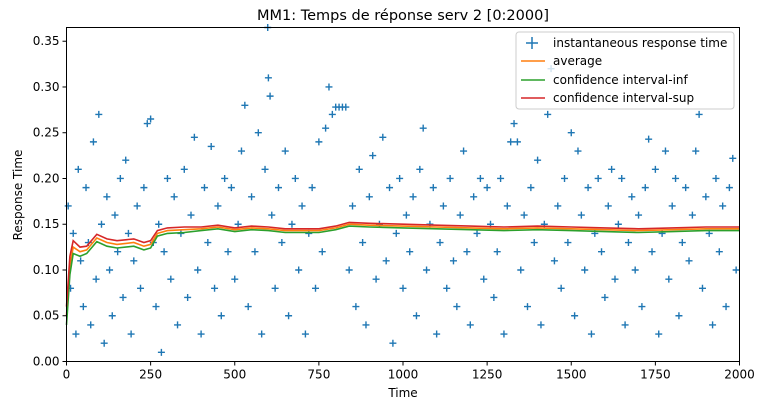 This screenshot has height=407, width=766. I want to click on y-axis-label: Response Time, so click(18, 195).